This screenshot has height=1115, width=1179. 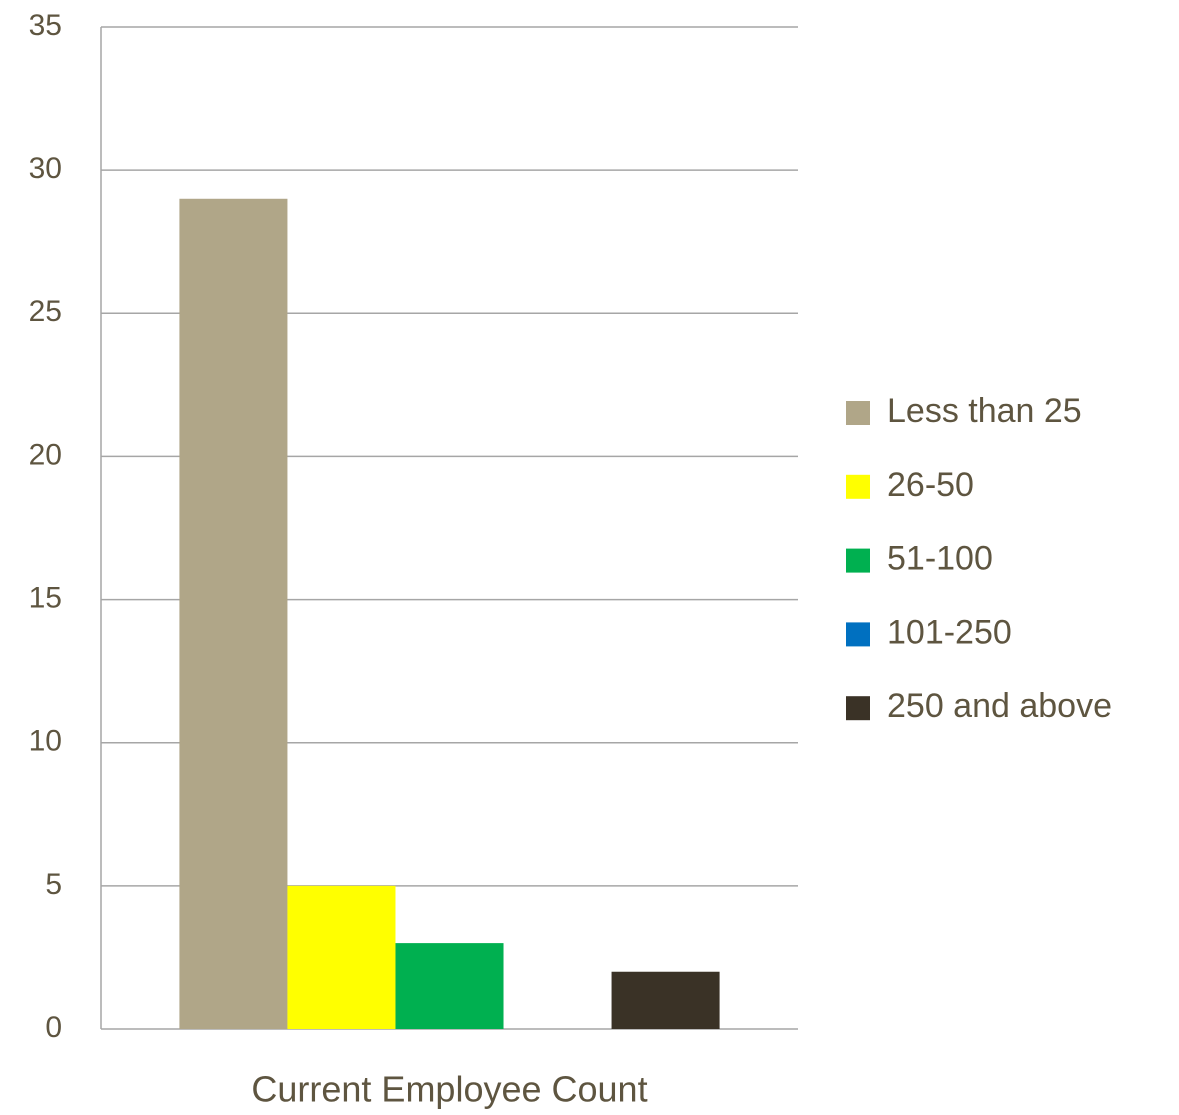 What do you see at coordinates (984, 411) in the screenshot?
I see `legend-label: Less than 25` at bounding box center [984, 411].